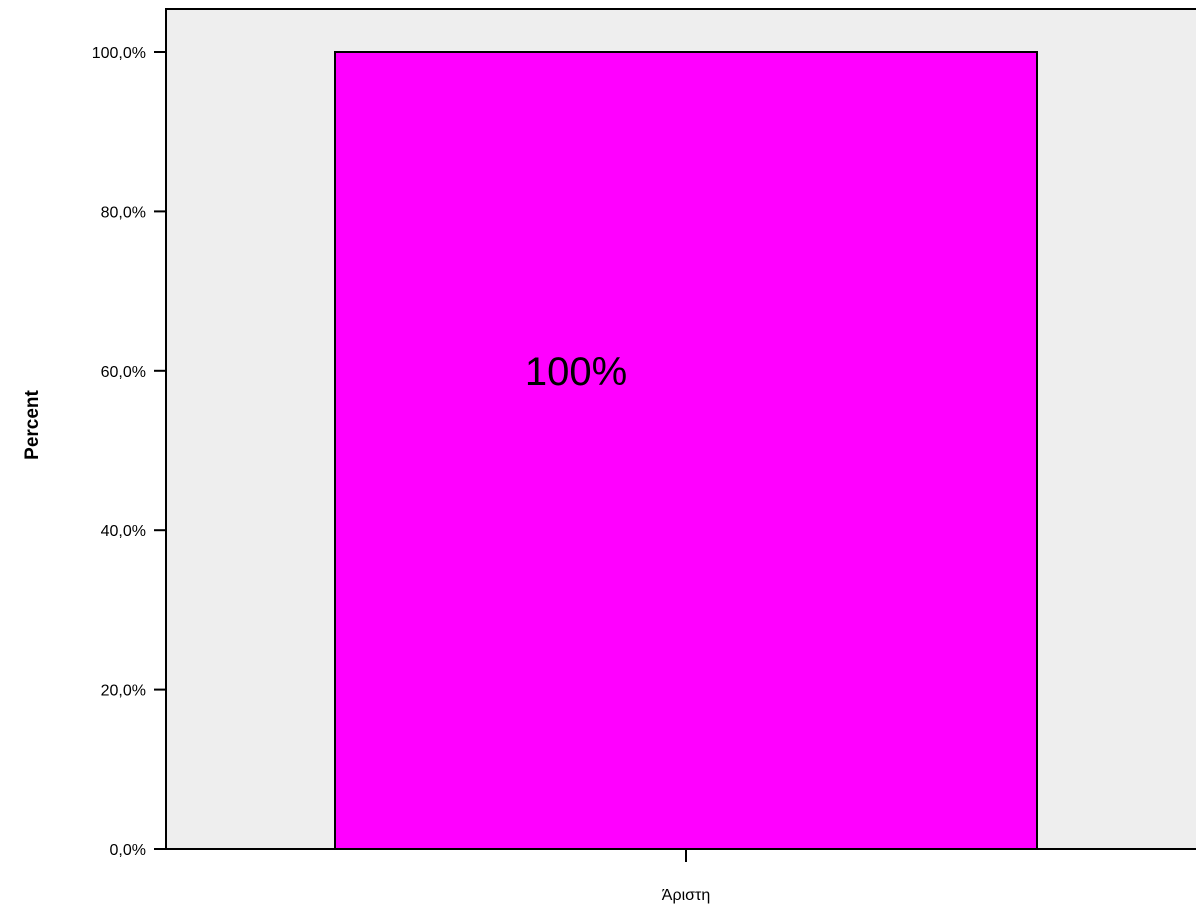 The width and height of the screenshot is (1196, 908). Describe the element at coordinates (123, 691) in the screenshot. I see `y-tick-label: 20,0%` at that location.